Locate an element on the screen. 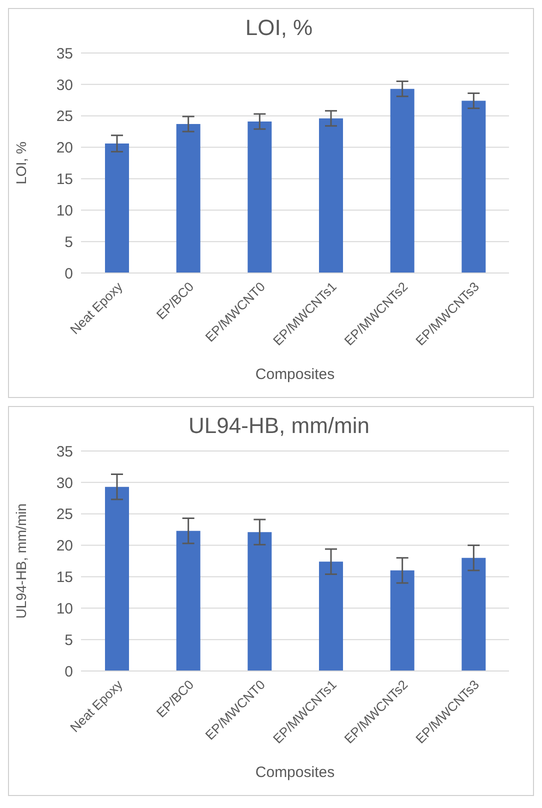 The width and height of the screenshot is (542, 808). y-axis-title: UL94-HB, mm/min is located at coordinates (20, 561).